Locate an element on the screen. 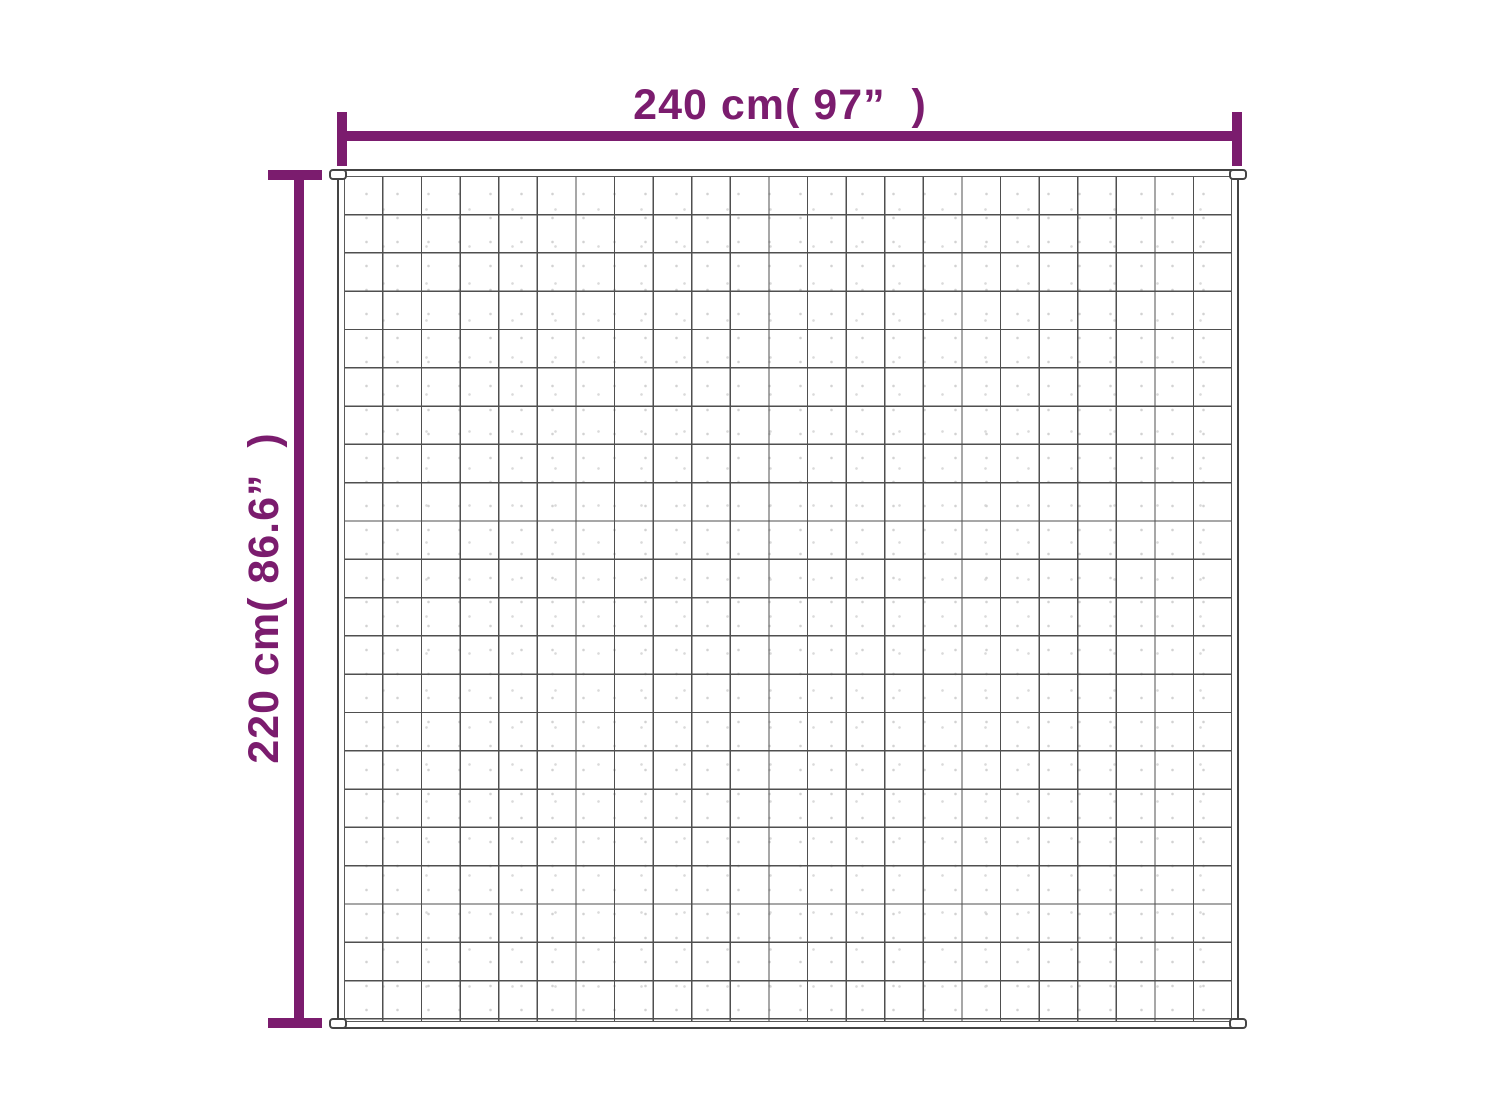  height-dimension-cap-bottom is located at coordinates (295, 1023).